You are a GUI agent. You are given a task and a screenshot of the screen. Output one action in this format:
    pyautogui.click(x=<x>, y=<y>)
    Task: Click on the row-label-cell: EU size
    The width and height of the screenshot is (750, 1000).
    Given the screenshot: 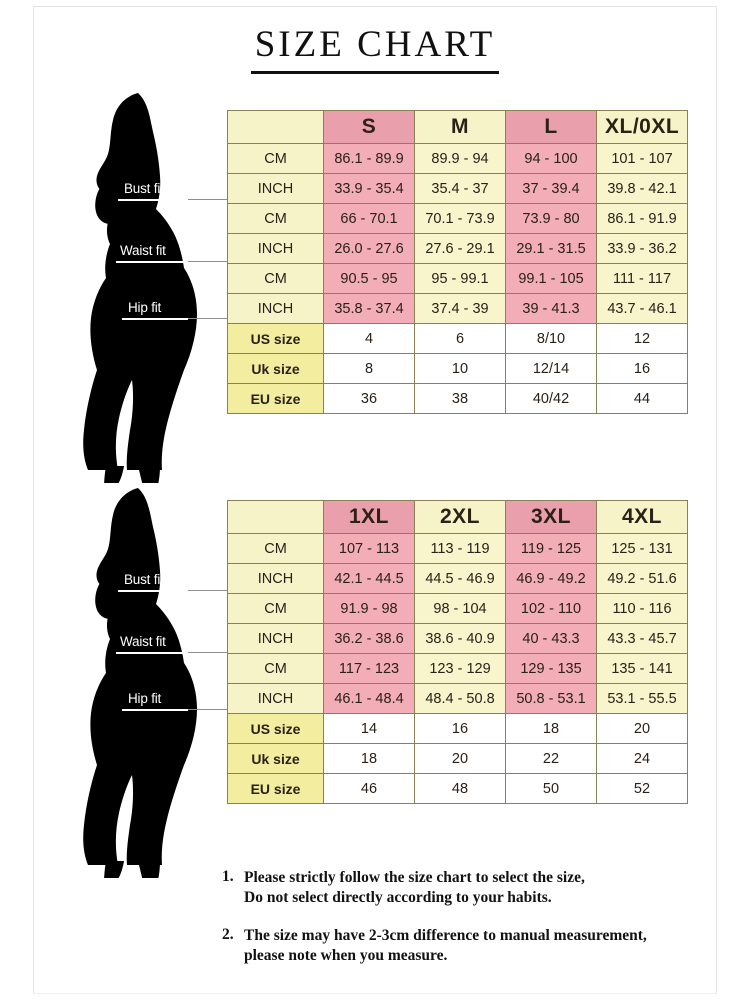 What is the action you would take?
    pyautogui.click(x=275, y=398)
    